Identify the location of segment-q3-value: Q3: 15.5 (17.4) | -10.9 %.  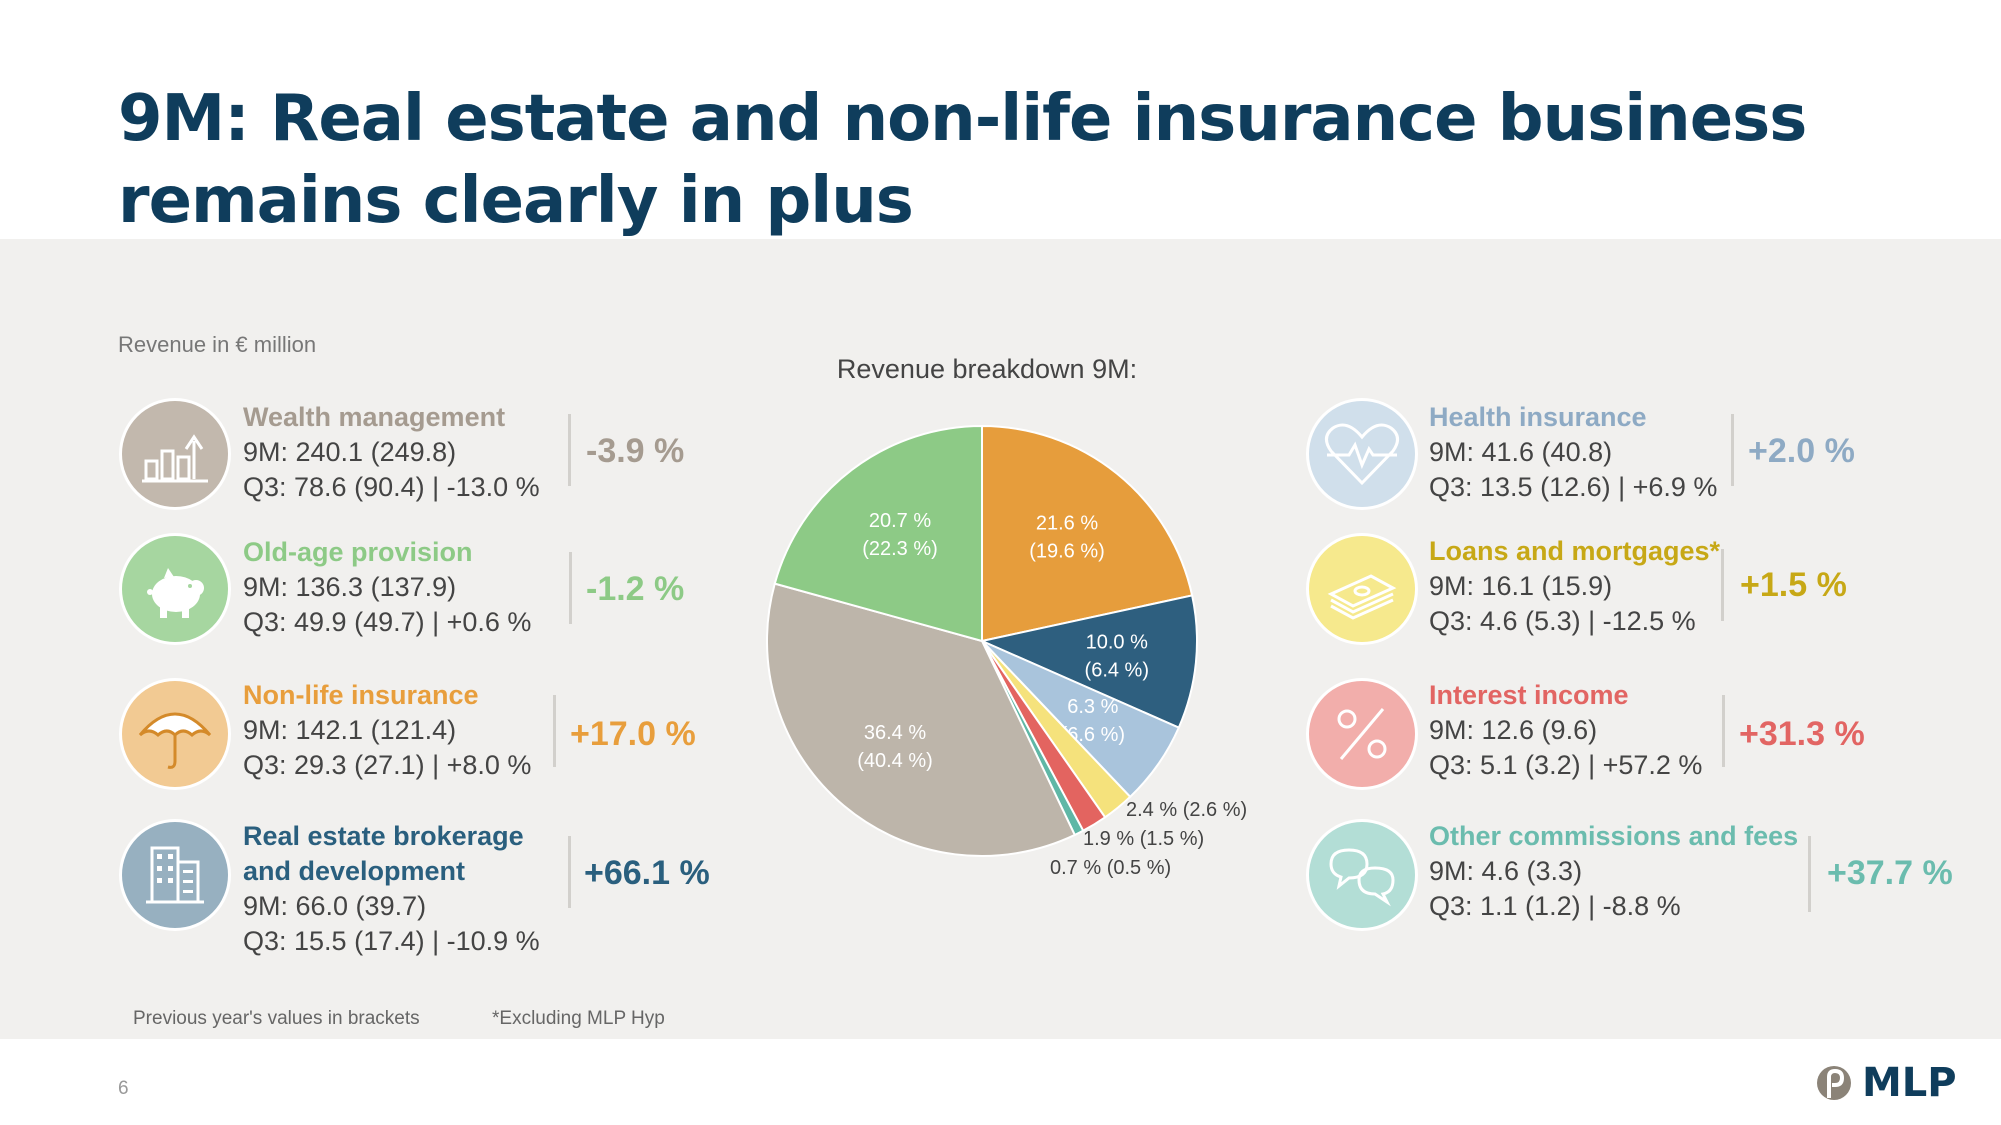
(391, 941).